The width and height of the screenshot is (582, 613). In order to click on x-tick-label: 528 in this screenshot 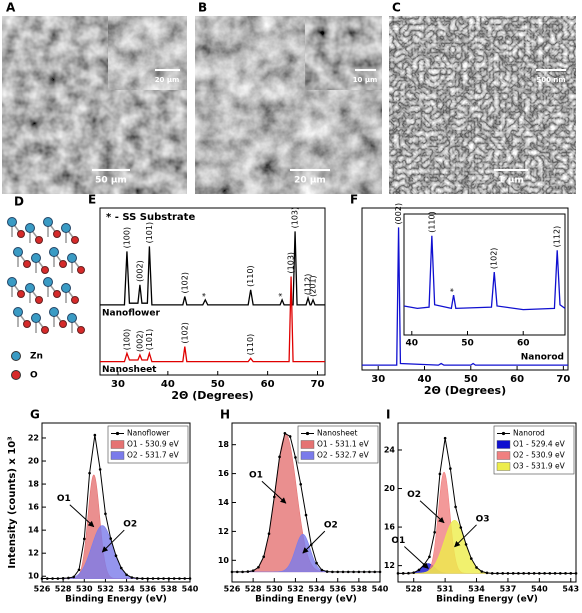, I will do `click(413, 589)`.